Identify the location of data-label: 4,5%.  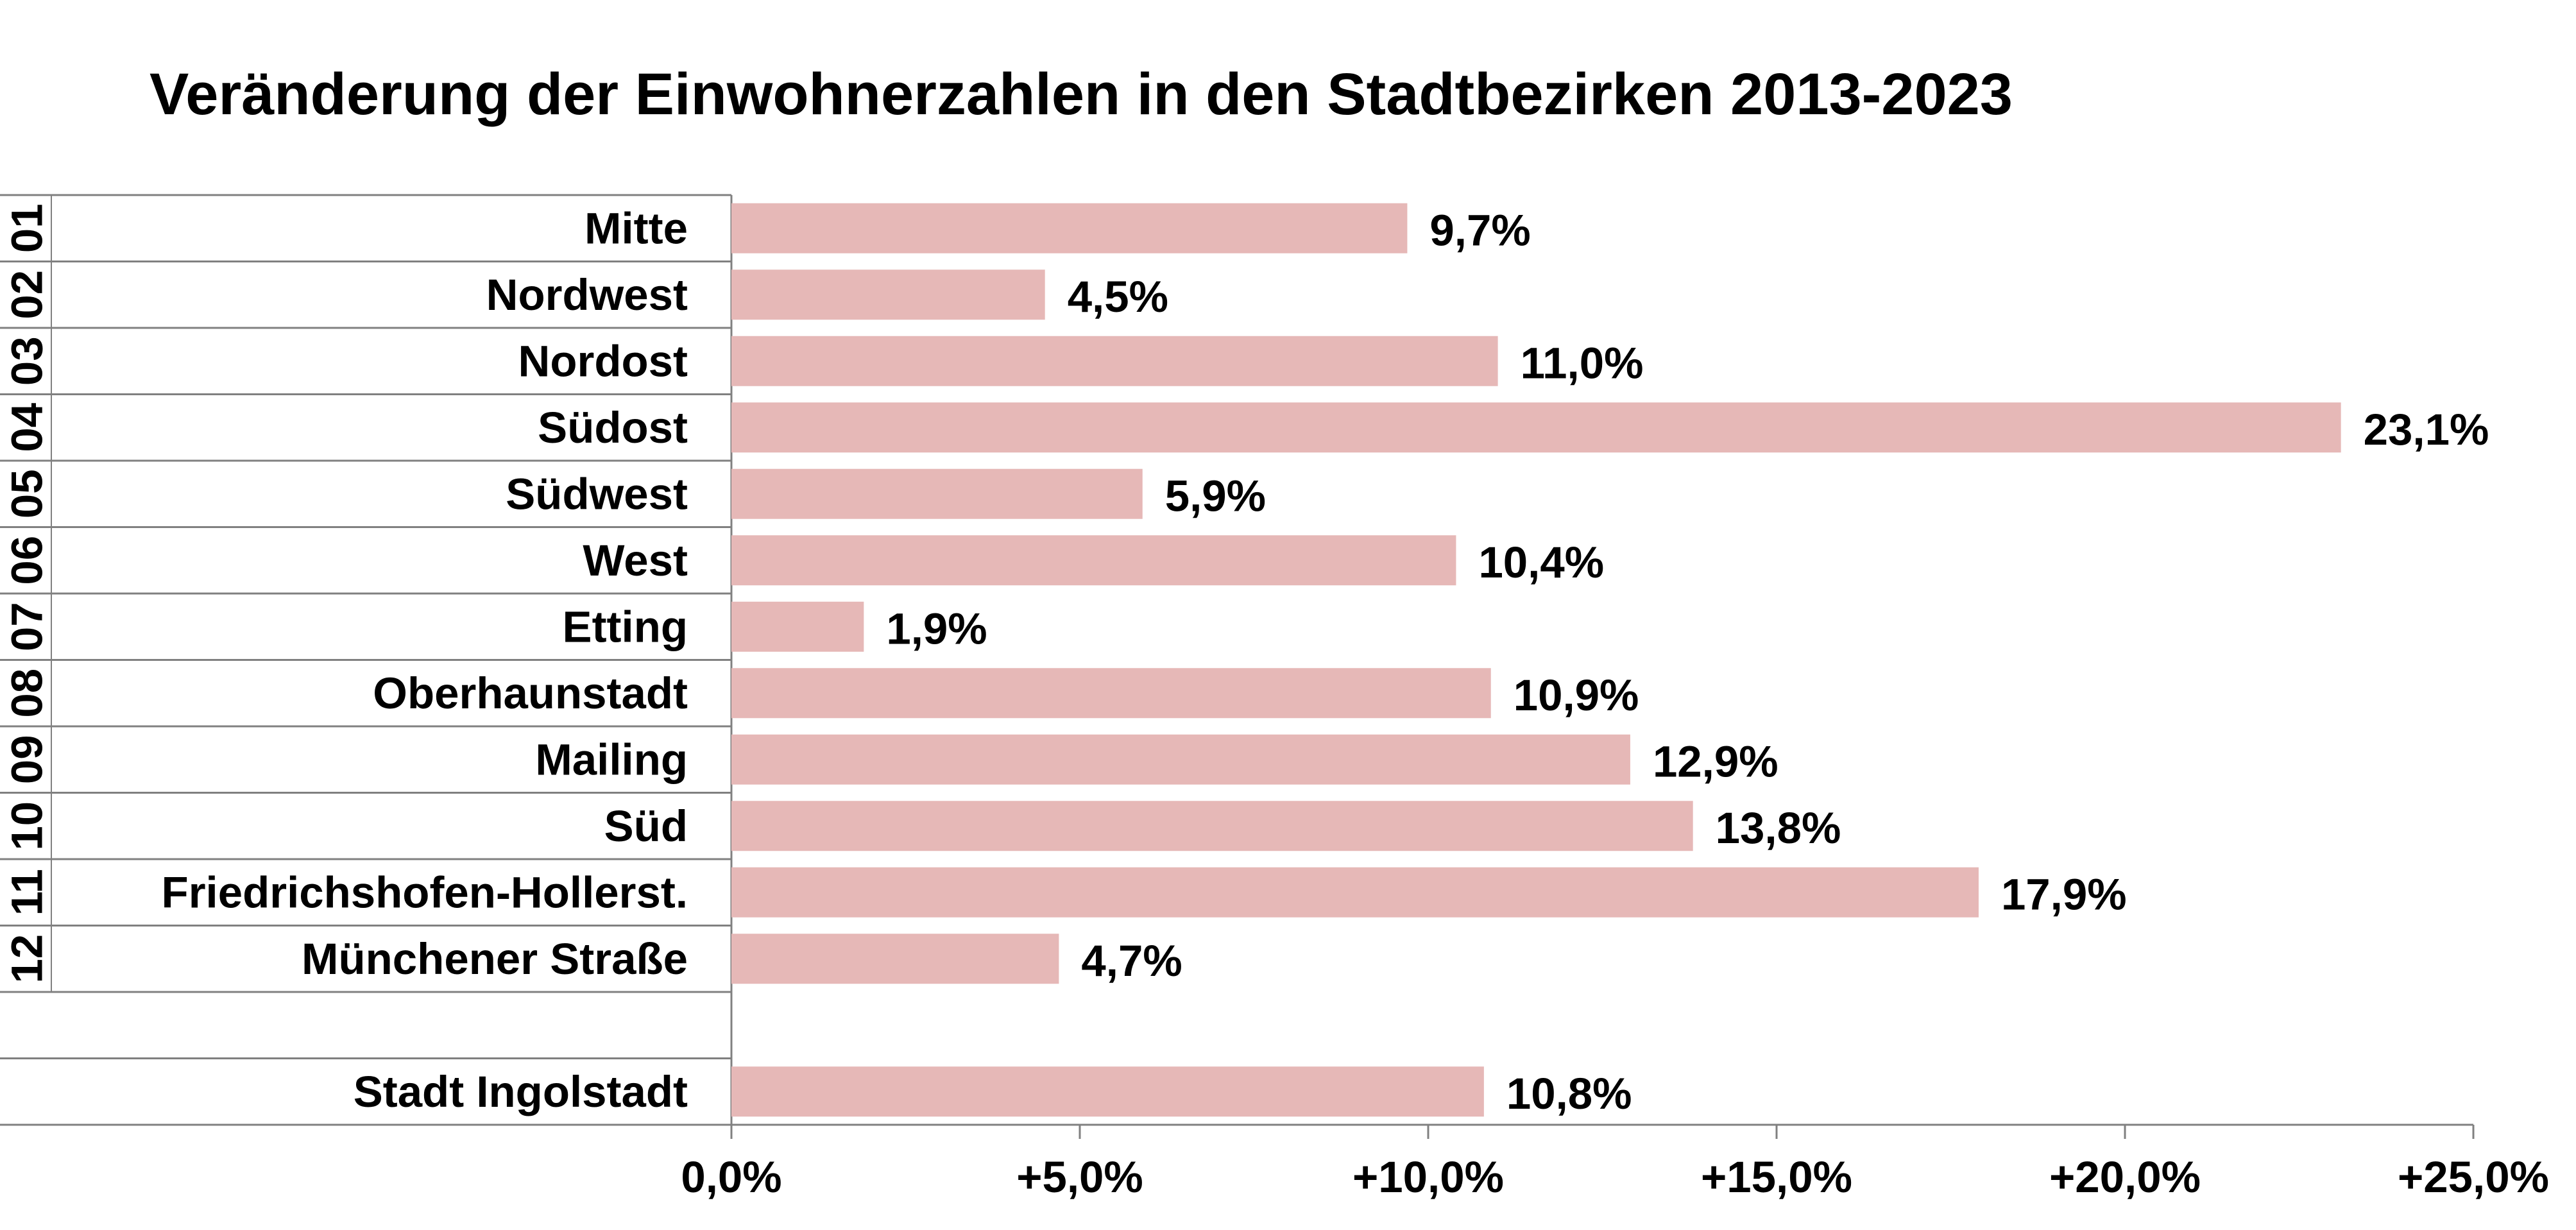
(1118, 297).